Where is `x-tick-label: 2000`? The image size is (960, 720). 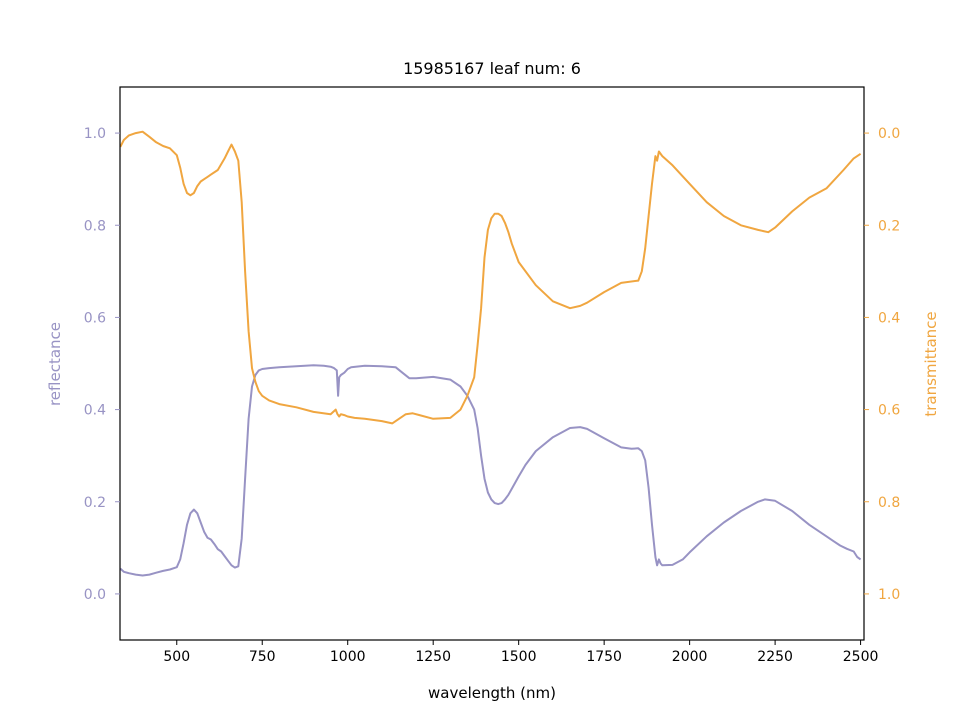
x-tick-label: 2000 is located at coordinates (690, 657).